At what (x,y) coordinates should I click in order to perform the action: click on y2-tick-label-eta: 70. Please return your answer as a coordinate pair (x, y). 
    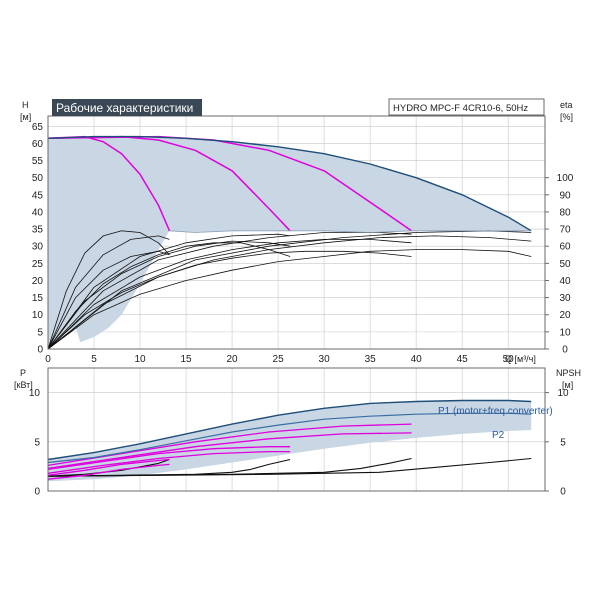
    Looking at the image, I should click on (565, 230).